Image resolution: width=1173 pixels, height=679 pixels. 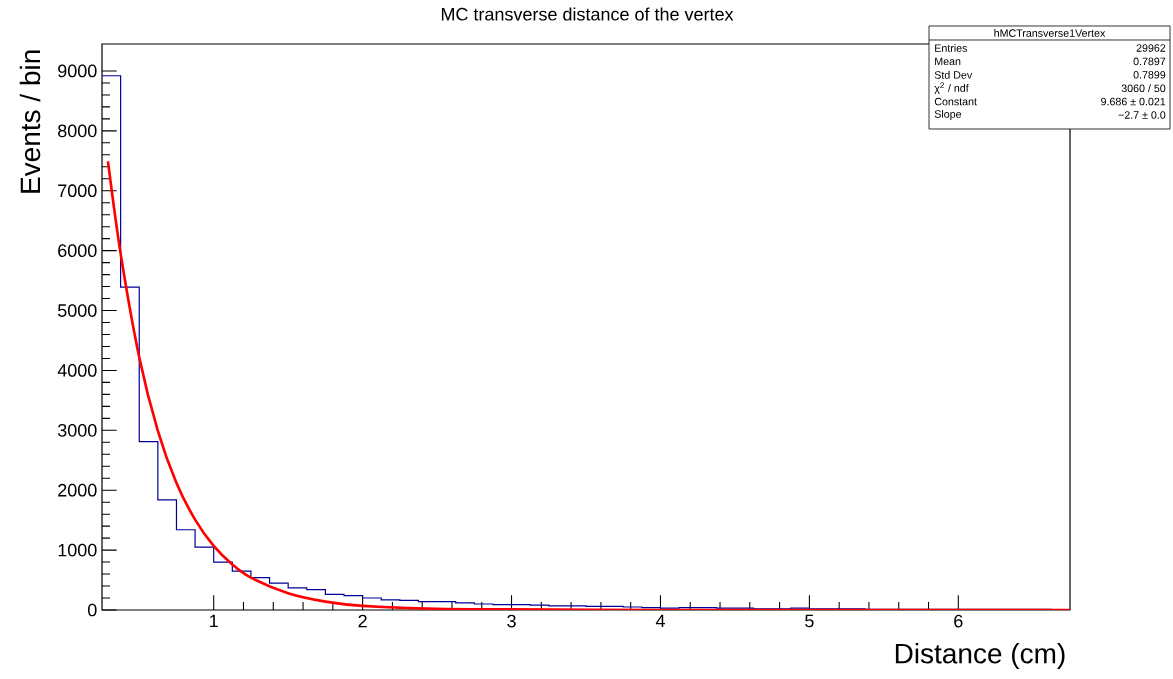 What do you see at coordinates (1143, 88) in the screenshot?
I see `text: 3060 / 50` at bounding box center [1143, 88].